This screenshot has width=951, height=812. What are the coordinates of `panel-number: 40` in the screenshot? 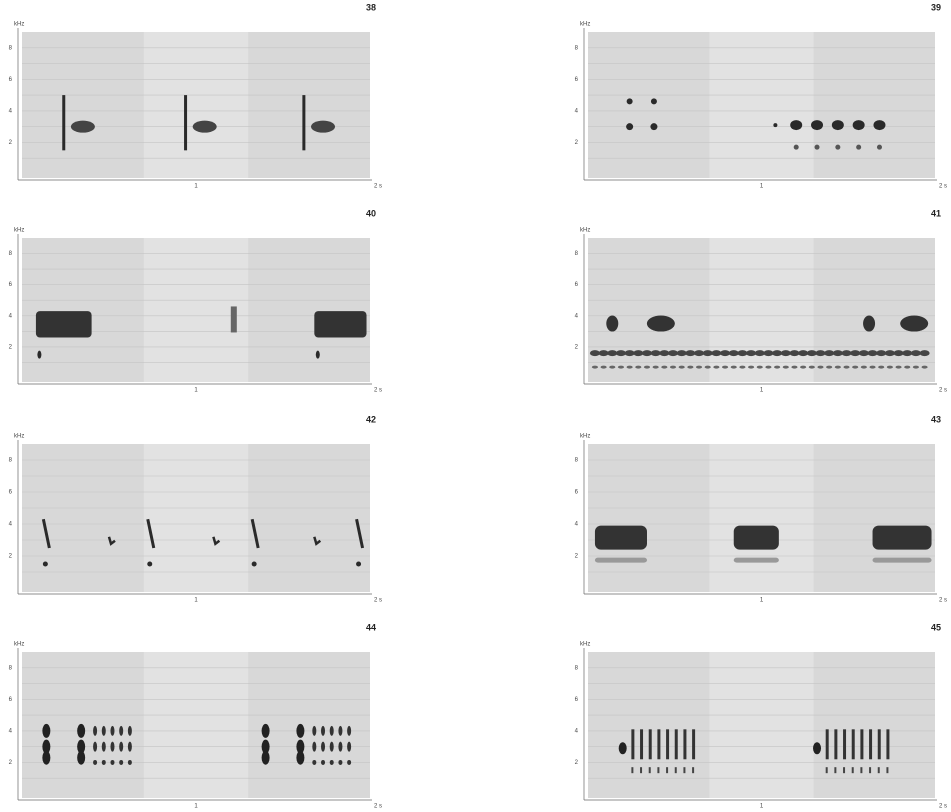 It's located at (371, 213).